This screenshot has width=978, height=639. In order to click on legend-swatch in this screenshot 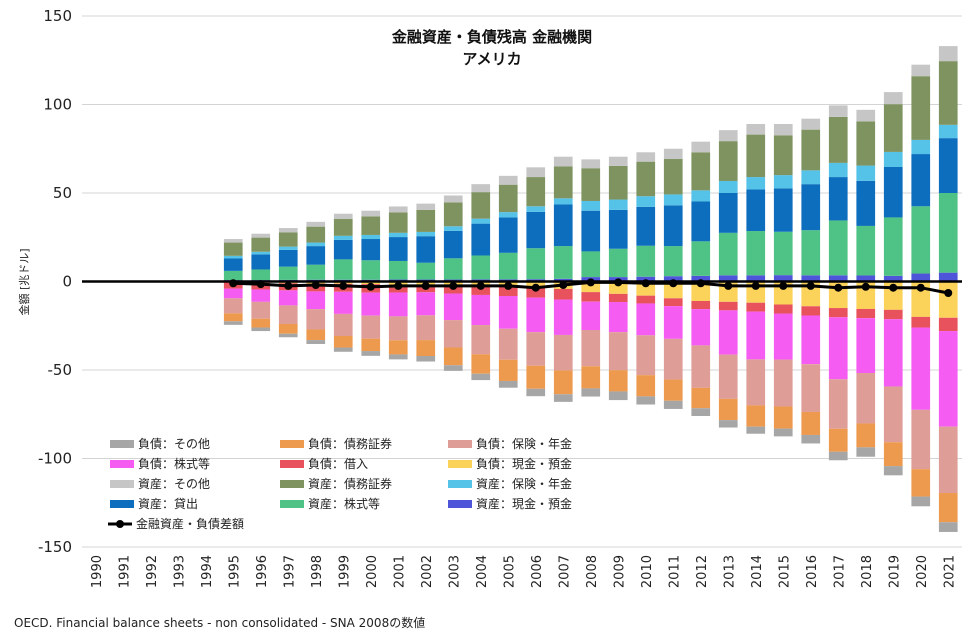, I will do `click(122, 444)`.